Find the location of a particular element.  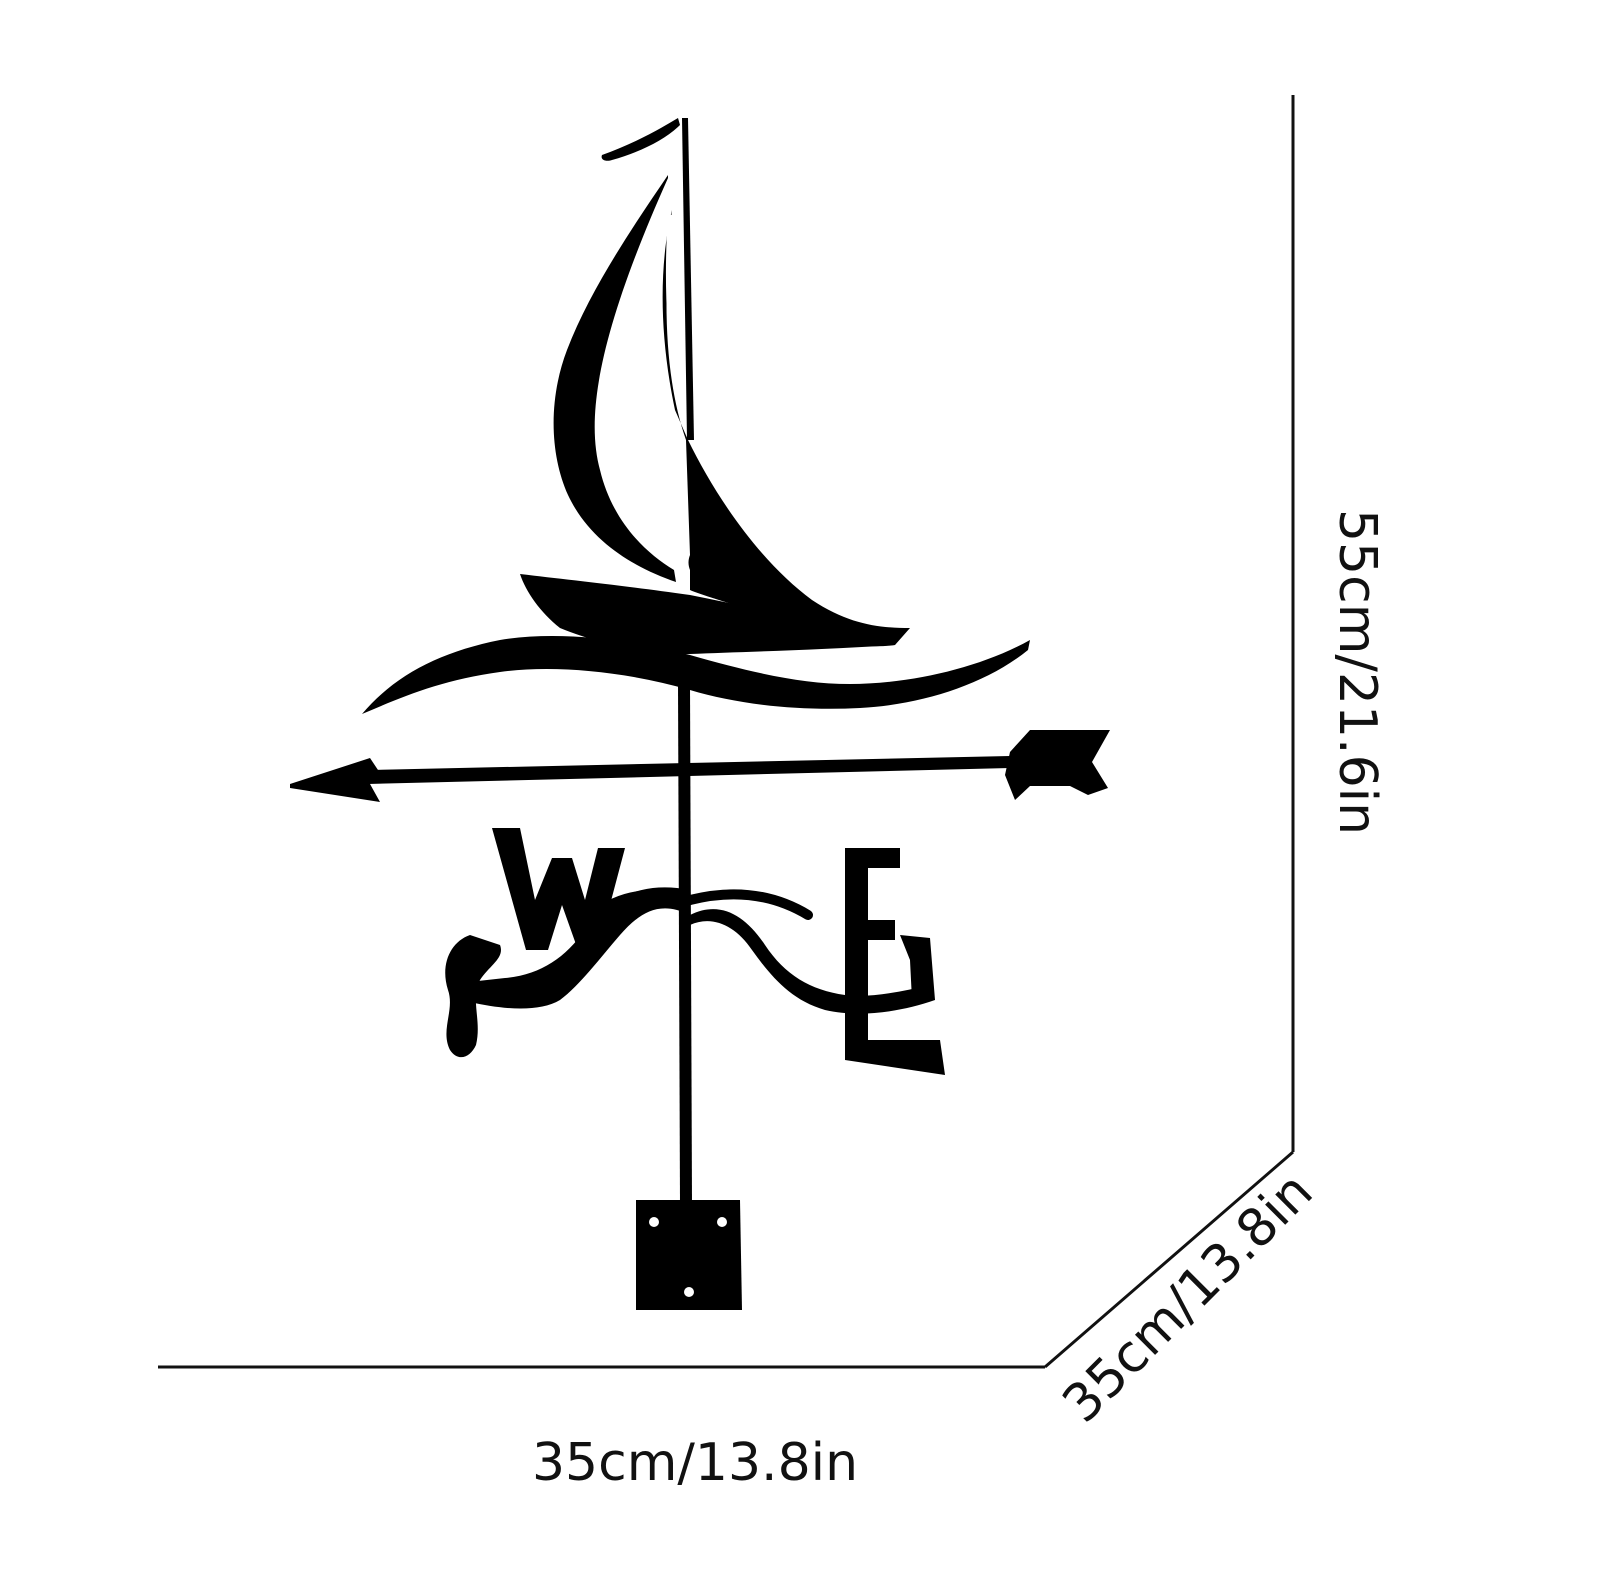

depth-dimension-line is located at coordinates (1169, 1259).